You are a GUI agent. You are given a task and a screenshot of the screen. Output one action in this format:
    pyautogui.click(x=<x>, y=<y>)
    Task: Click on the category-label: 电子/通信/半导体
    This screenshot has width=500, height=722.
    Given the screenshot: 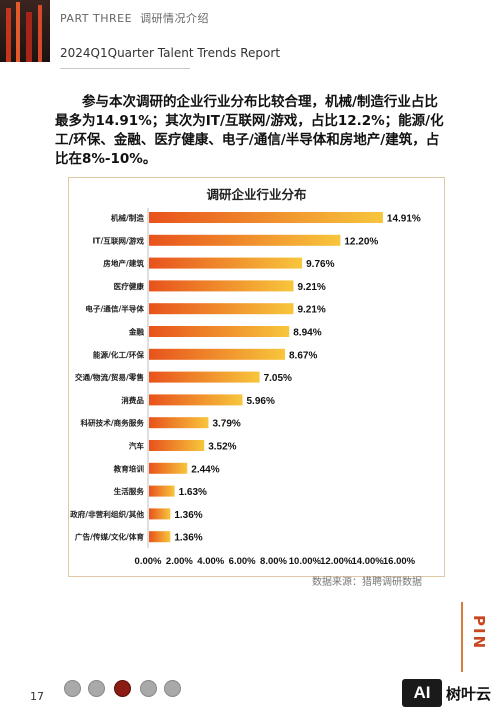 What is the action you would take?
    pyautogui.click(x=114, y=309)
    